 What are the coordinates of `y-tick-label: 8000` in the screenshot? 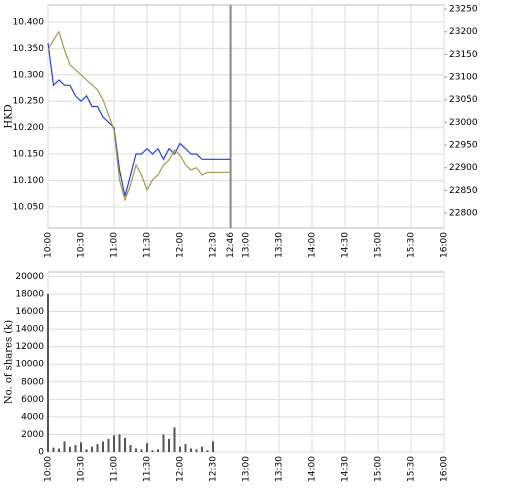 It's located at (32, 382).